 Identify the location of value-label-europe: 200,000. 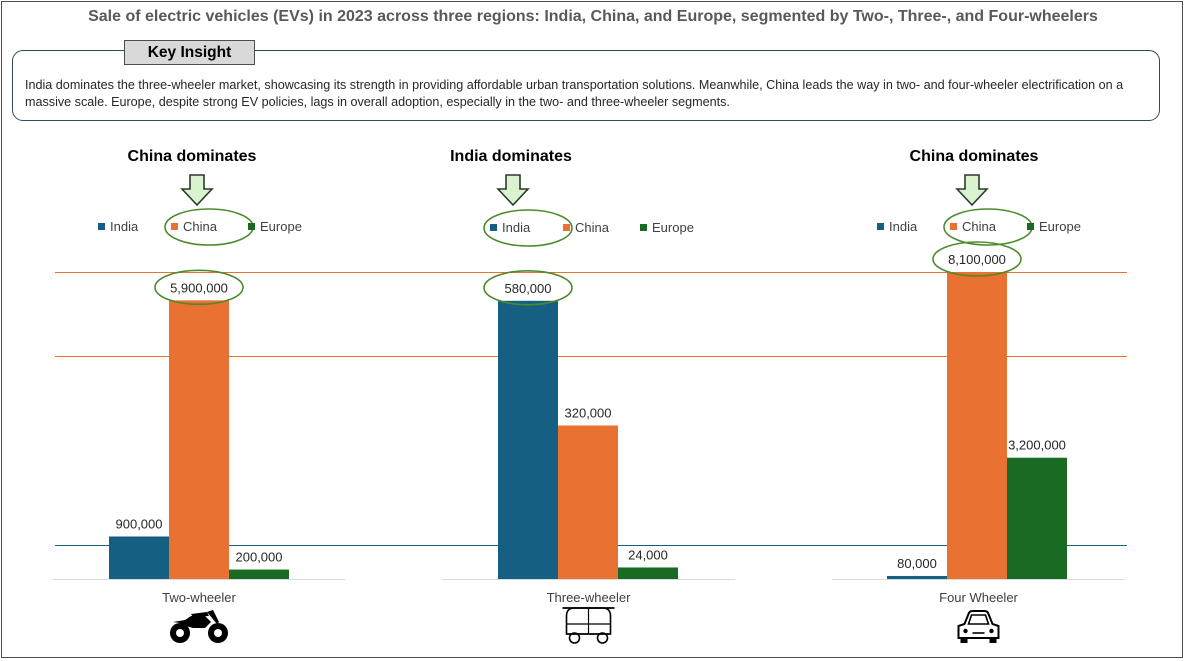
(259, 557).